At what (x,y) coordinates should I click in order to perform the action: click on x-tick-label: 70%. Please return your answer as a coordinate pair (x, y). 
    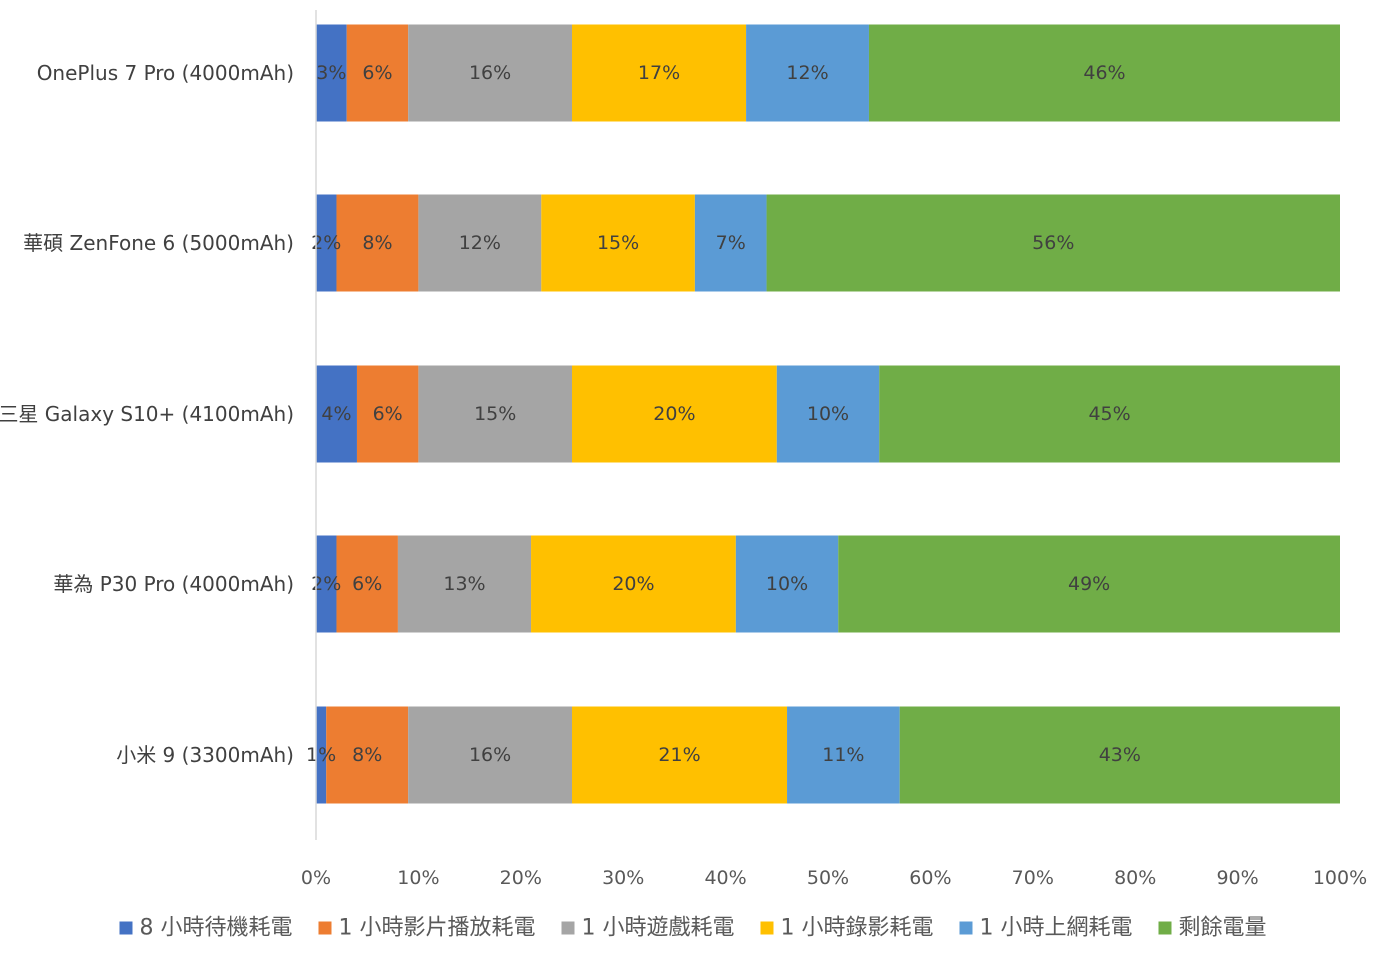
    Looking at the image, I should click on (1033, 878).